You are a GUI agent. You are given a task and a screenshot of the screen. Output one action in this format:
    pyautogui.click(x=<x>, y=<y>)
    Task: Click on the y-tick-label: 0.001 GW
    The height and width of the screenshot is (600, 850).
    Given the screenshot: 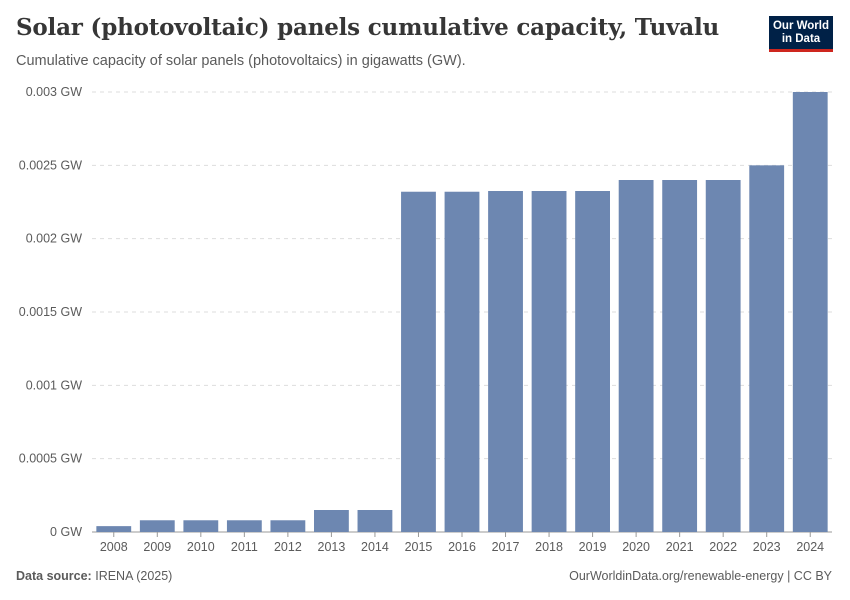 What is the action you would take?
    pyautogui.click(x=54, y=385)
    